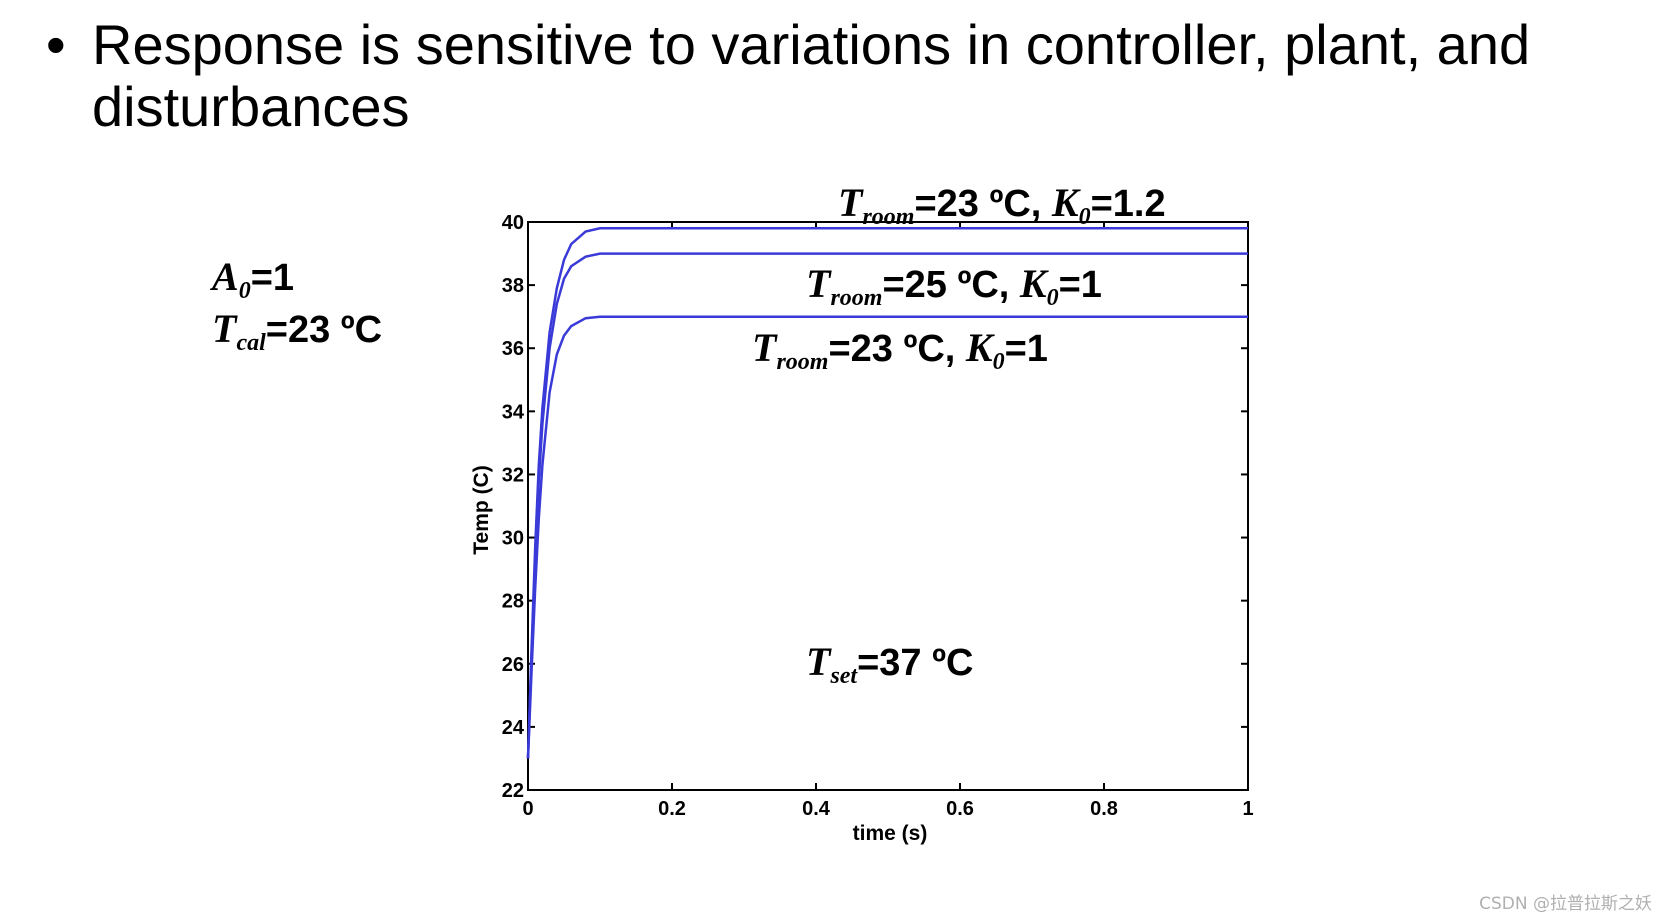  I want to click on param-2-var: T, so click(225, 328).